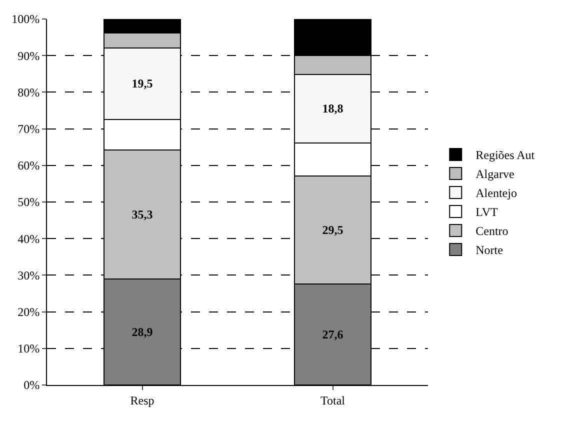 The width and height of the screenshot is (578, 425). Describe the element at coordinates (495, 174) in the screenshot. I see `legend-label: Algarve` at that location.